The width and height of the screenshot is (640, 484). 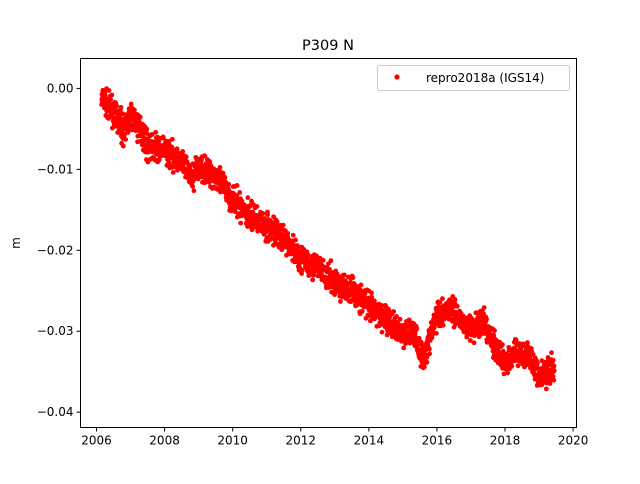 I want to click on chart-title: P309 N, so click(x=328, y=46).